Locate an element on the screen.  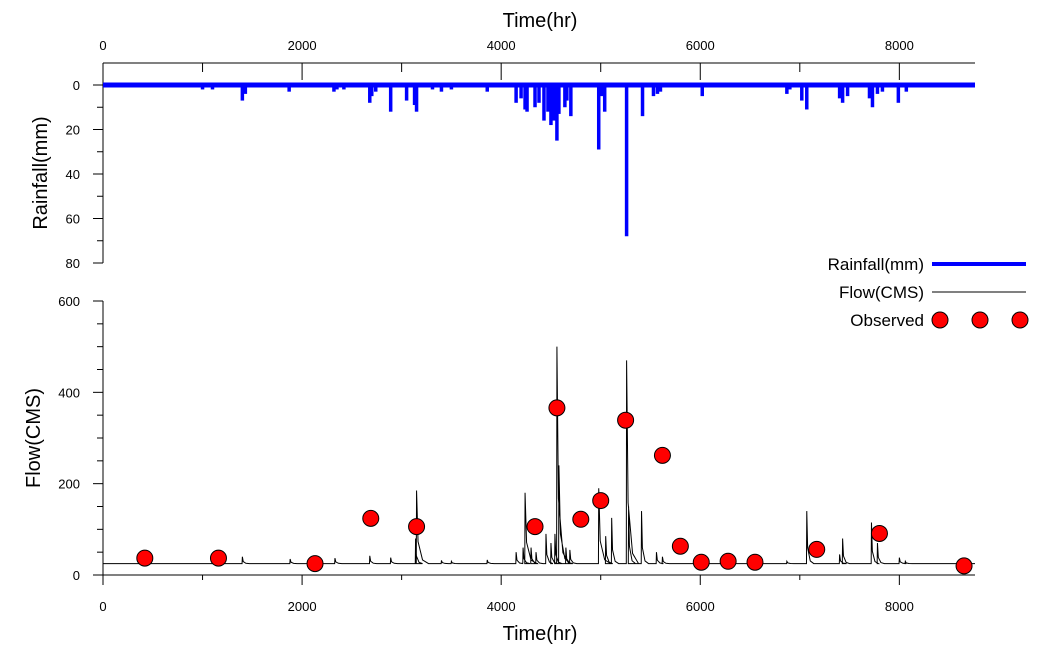
top-x-tick-label: 6000 is located at coordinates (700, 45).